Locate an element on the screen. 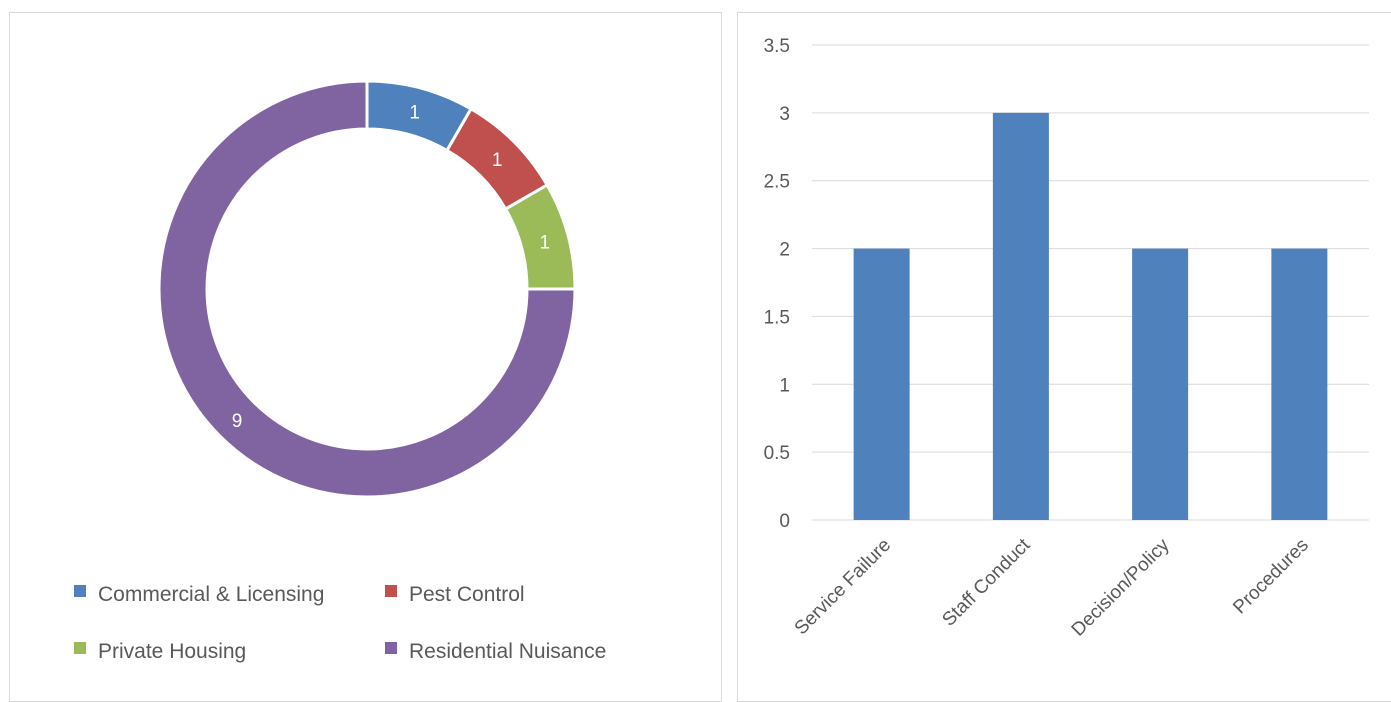  bar-service-failure is located at coordinates (882, 384).